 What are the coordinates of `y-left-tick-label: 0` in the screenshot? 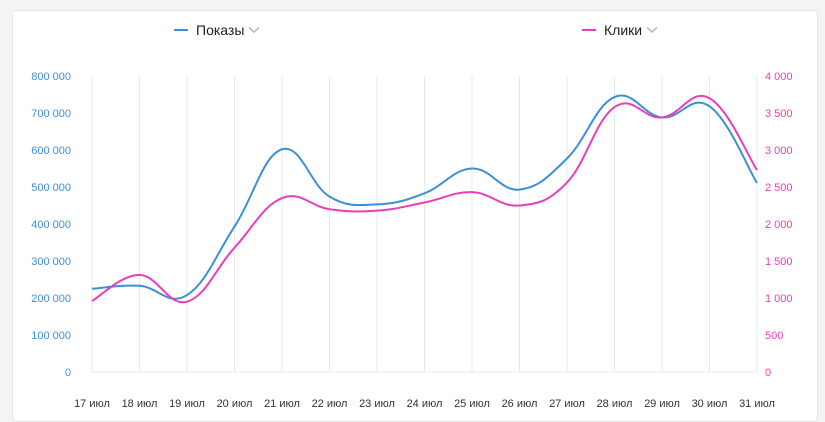 It's located at (68, 373).